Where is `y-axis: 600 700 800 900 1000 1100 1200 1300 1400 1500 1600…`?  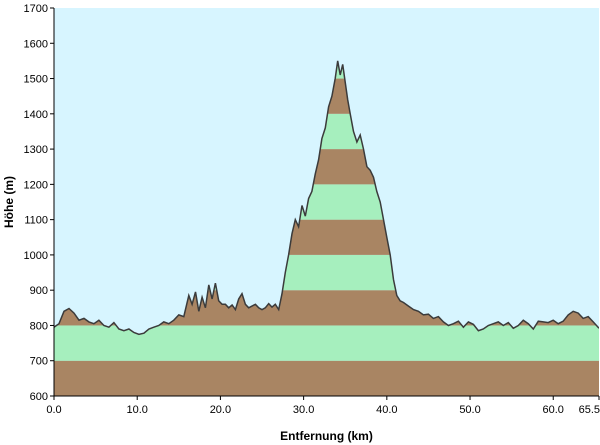
y-axis: 600 700 800 900 1000 1100 1200 1300 1400 1500 1600… is located at coordinates (39, 203).